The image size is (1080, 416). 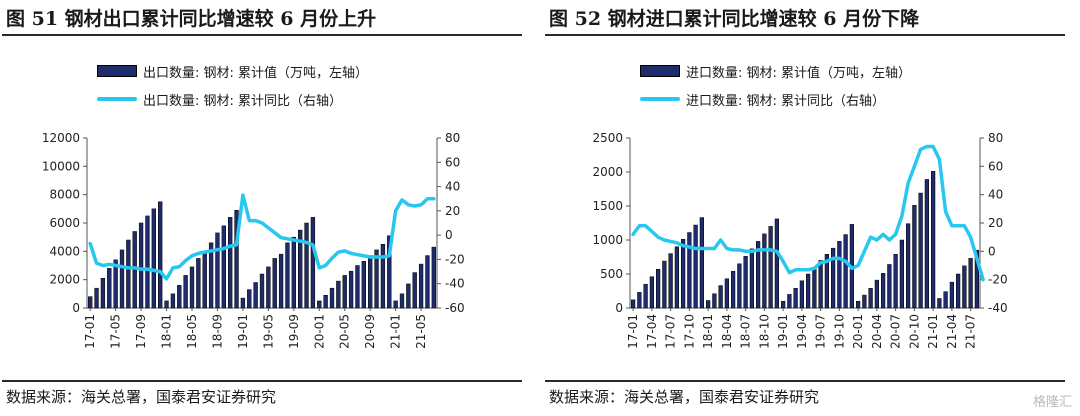 I want to click on y-right-tick-label: 60, so click(x=452, y=162).